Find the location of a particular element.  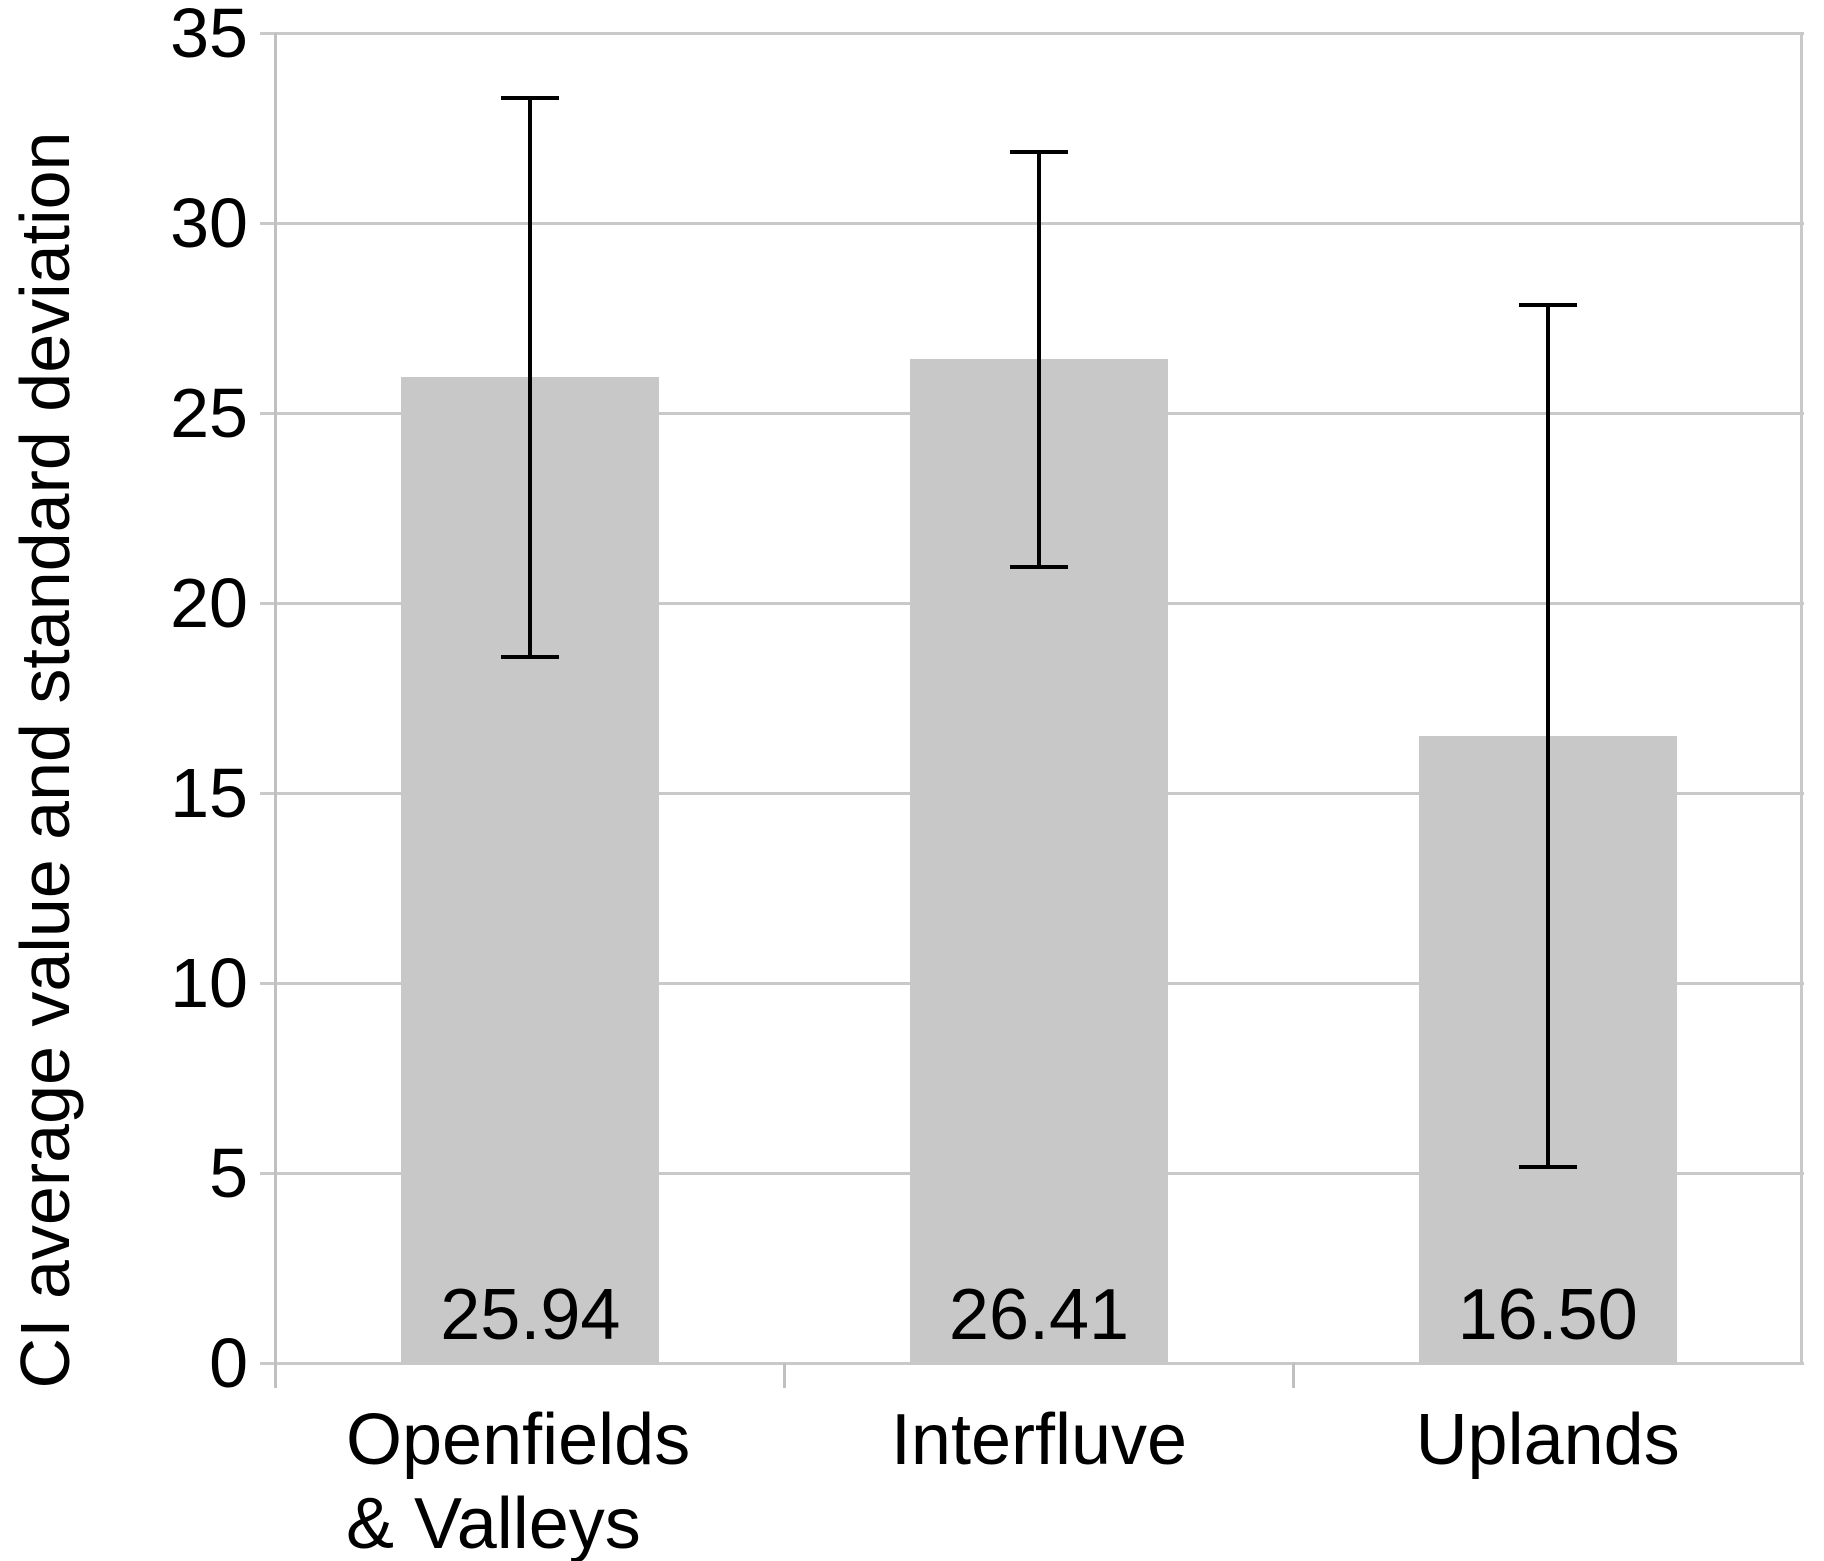

bar-value-label-2: 16.50 is located at coordinates (1547, 1315).